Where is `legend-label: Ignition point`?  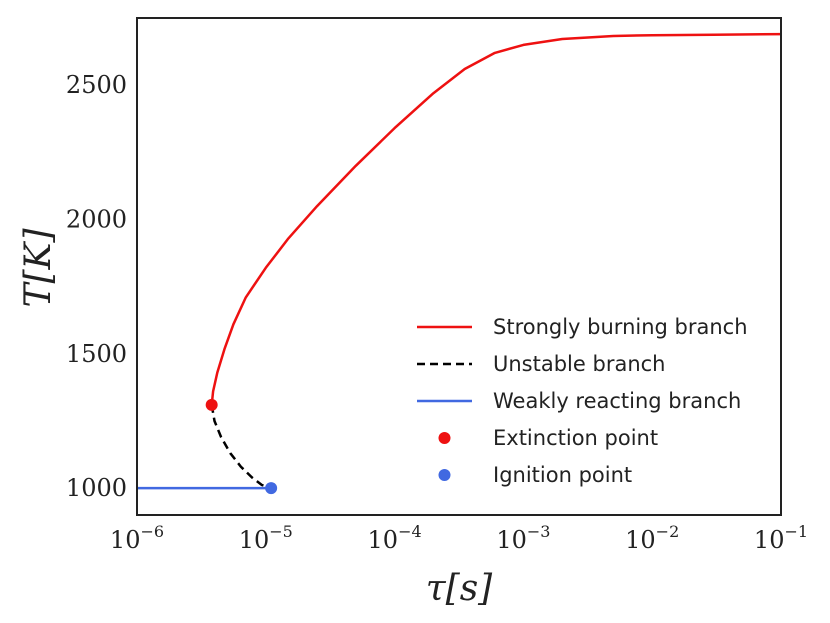 legend-label: Ignition point is located at coordinates (562, 475).